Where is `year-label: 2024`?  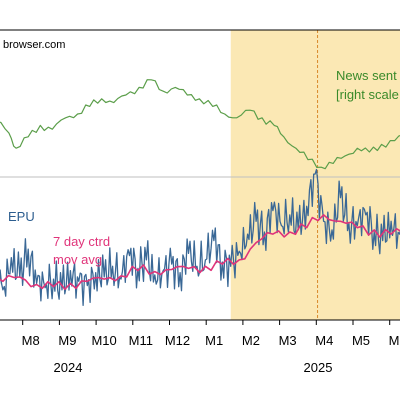
year-label: 2024 is located at coordinates (68, 367).